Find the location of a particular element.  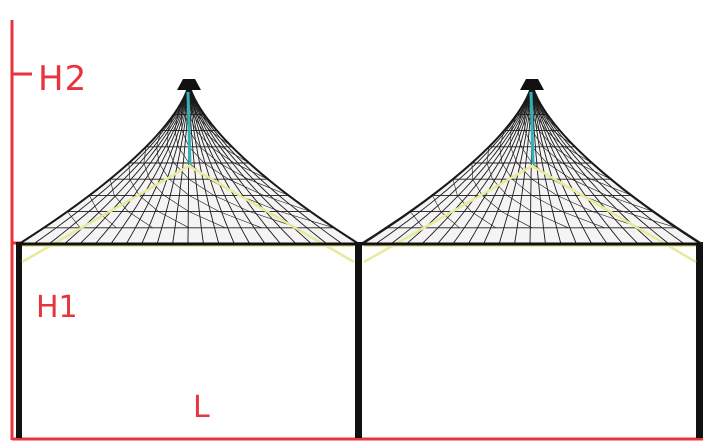

center-mast is located at coordinates (189, 128).